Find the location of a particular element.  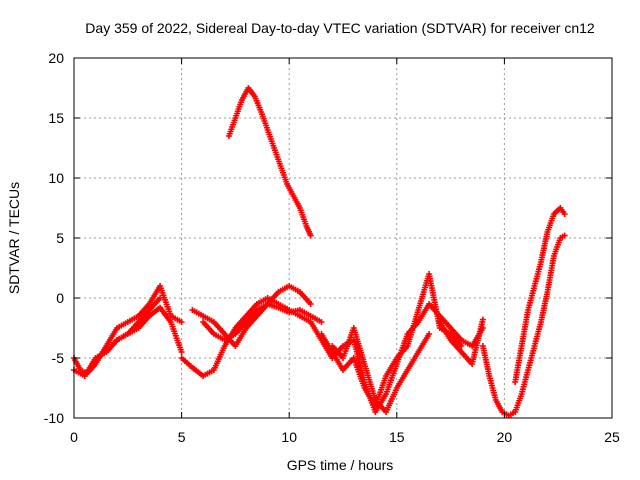

x-tick-label: 15 is located at coordinates (397, 437).